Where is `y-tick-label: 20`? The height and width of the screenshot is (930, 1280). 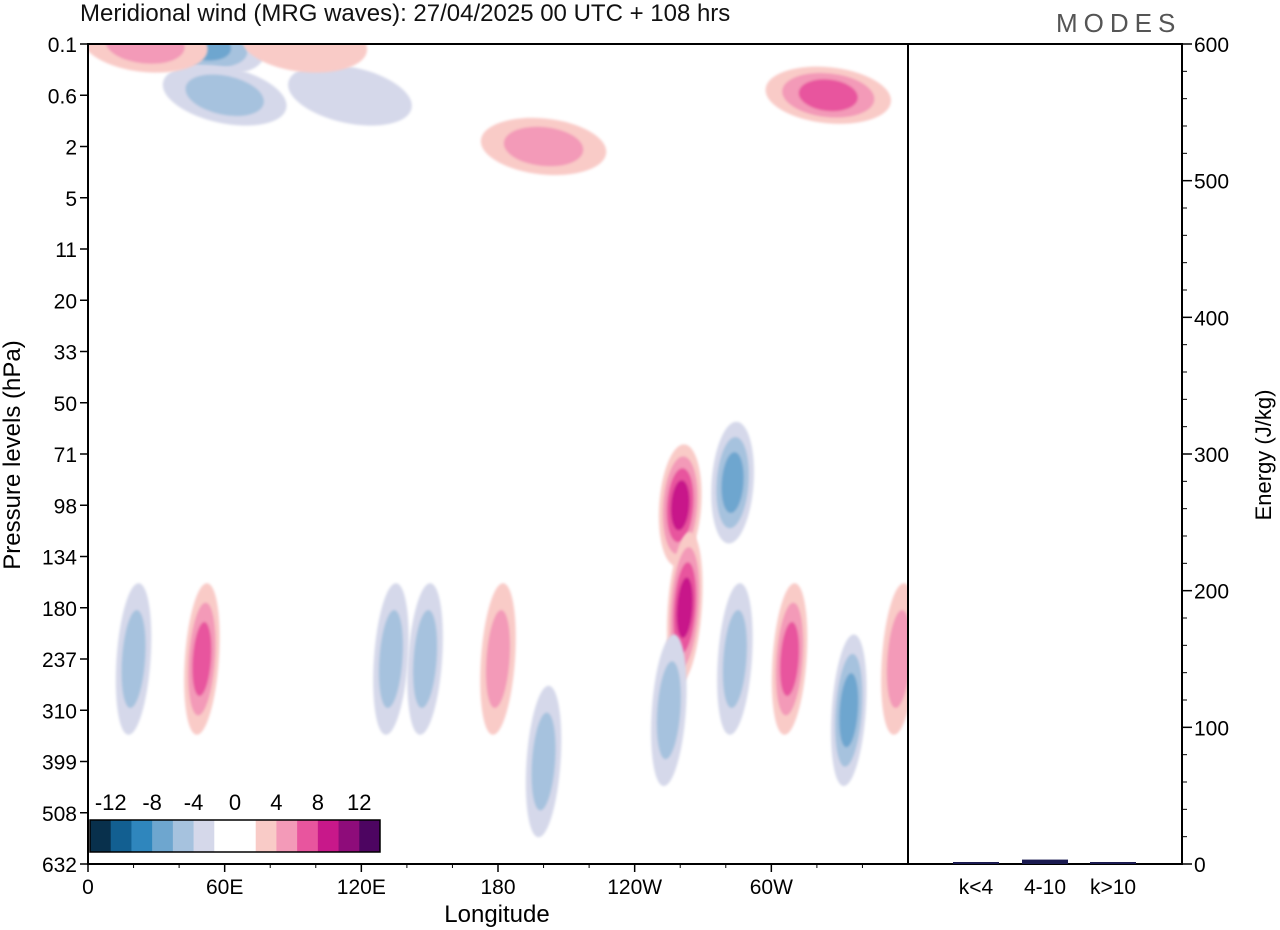 y-tick-label: 20 is located at coordinates (65, 301).